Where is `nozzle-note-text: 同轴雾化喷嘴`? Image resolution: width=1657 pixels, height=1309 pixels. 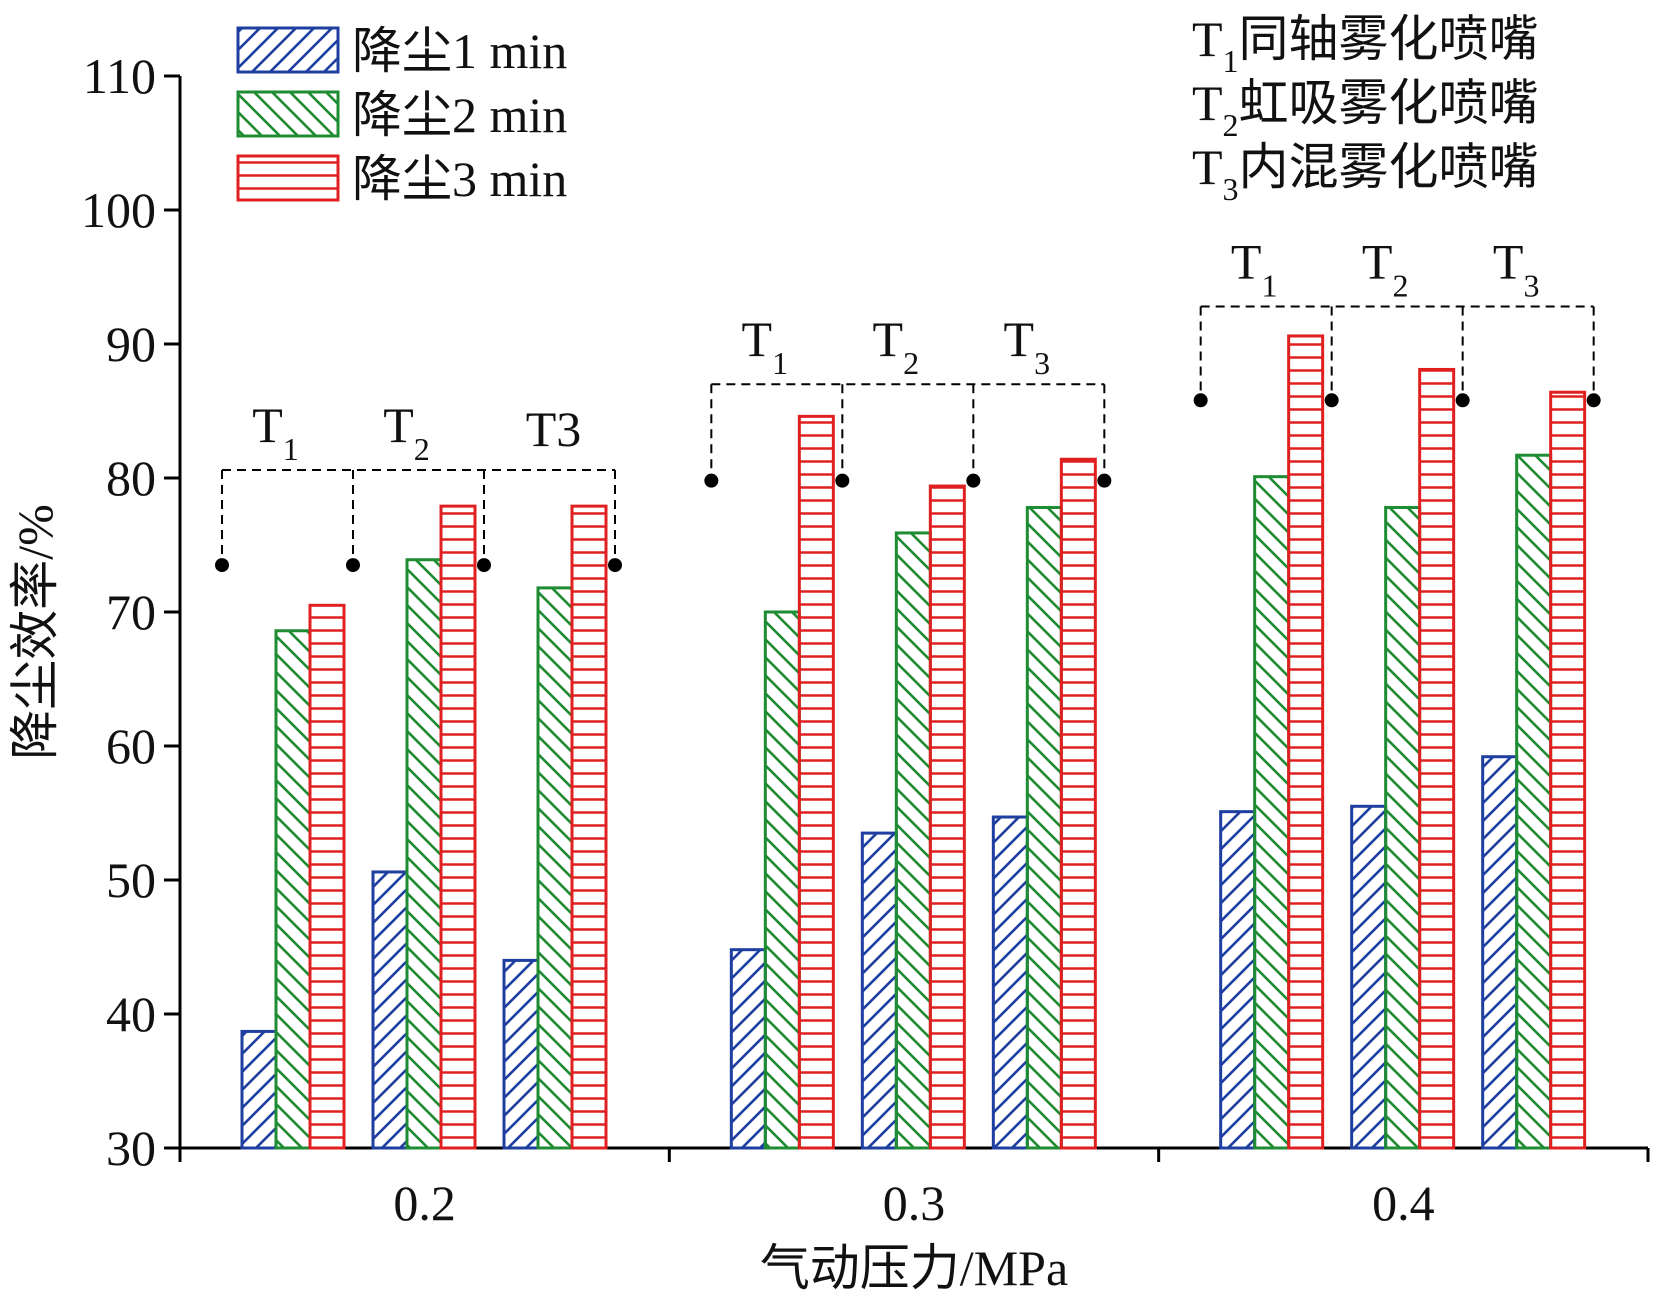 nozzle-note-text: 同轴雾化喷嘴 is located at coordinates (1389, 39).